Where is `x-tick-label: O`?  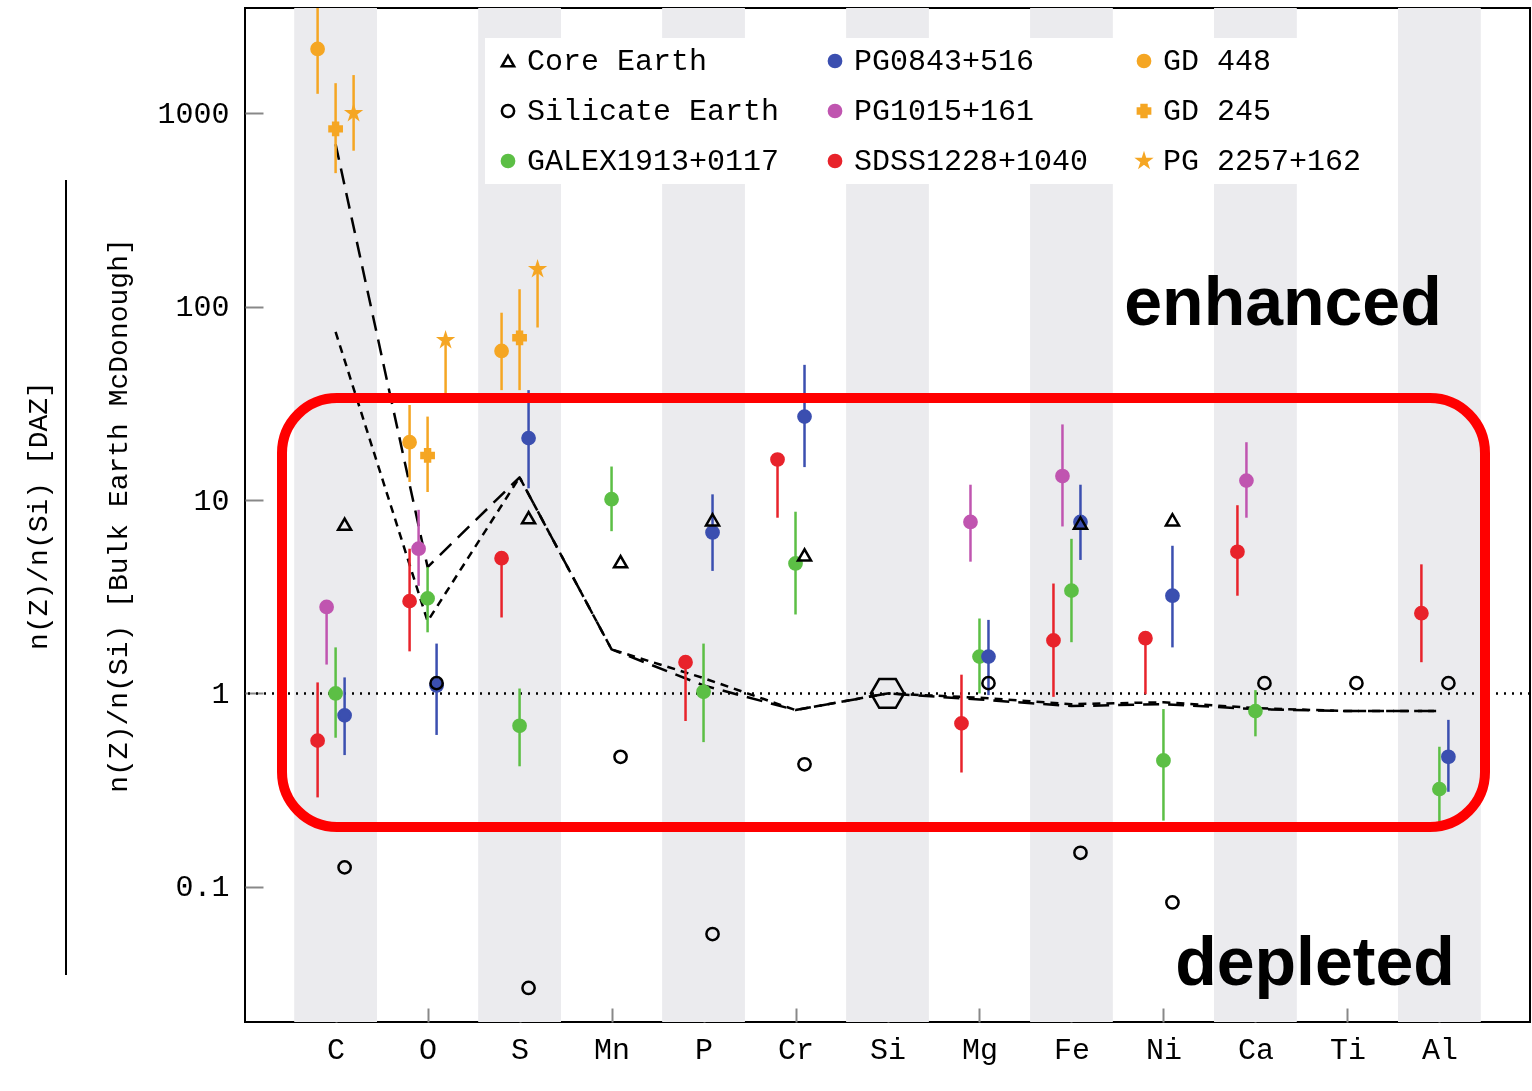
x-tick-label: O is located at coordinates (428, 1050).